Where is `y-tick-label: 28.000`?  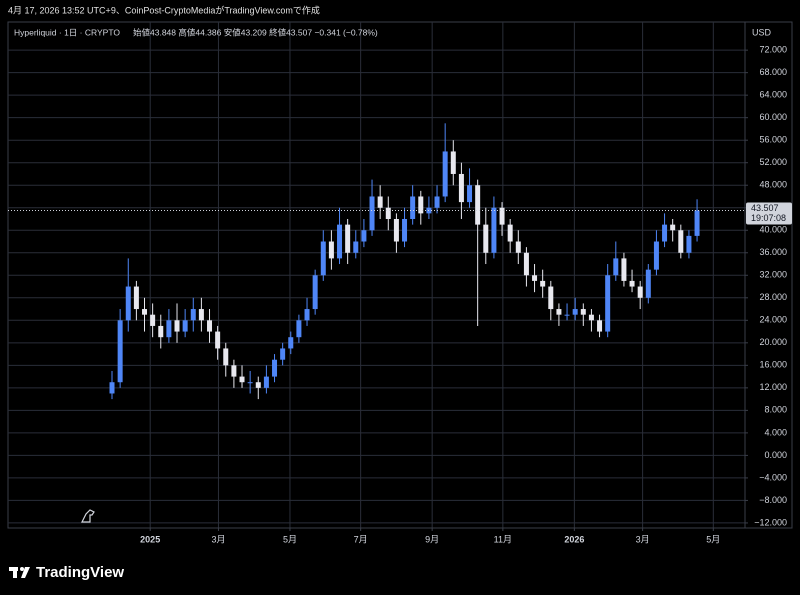 y-tick-label: 28.000 is located at coordinates (773, 297).